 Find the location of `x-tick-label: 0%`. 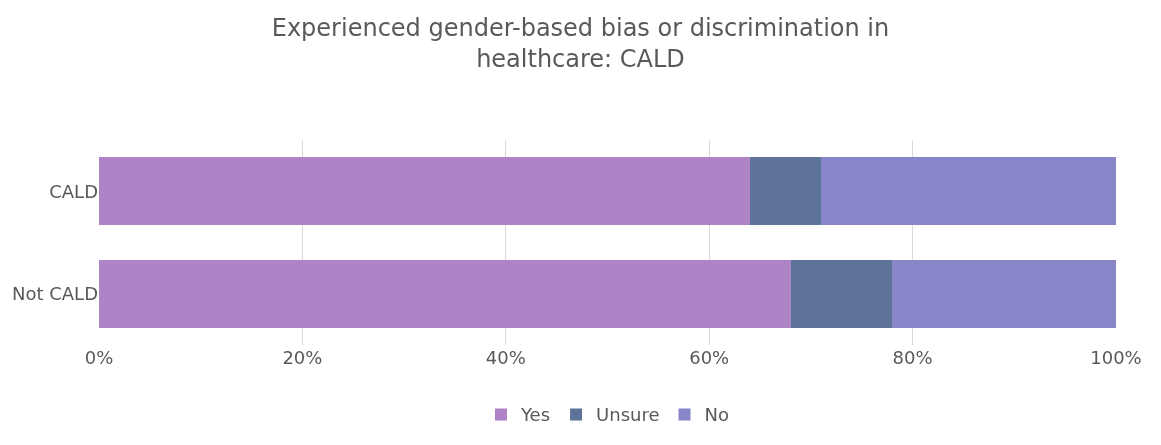

x-tick-label: 0% is located at coordinates (99, 357).